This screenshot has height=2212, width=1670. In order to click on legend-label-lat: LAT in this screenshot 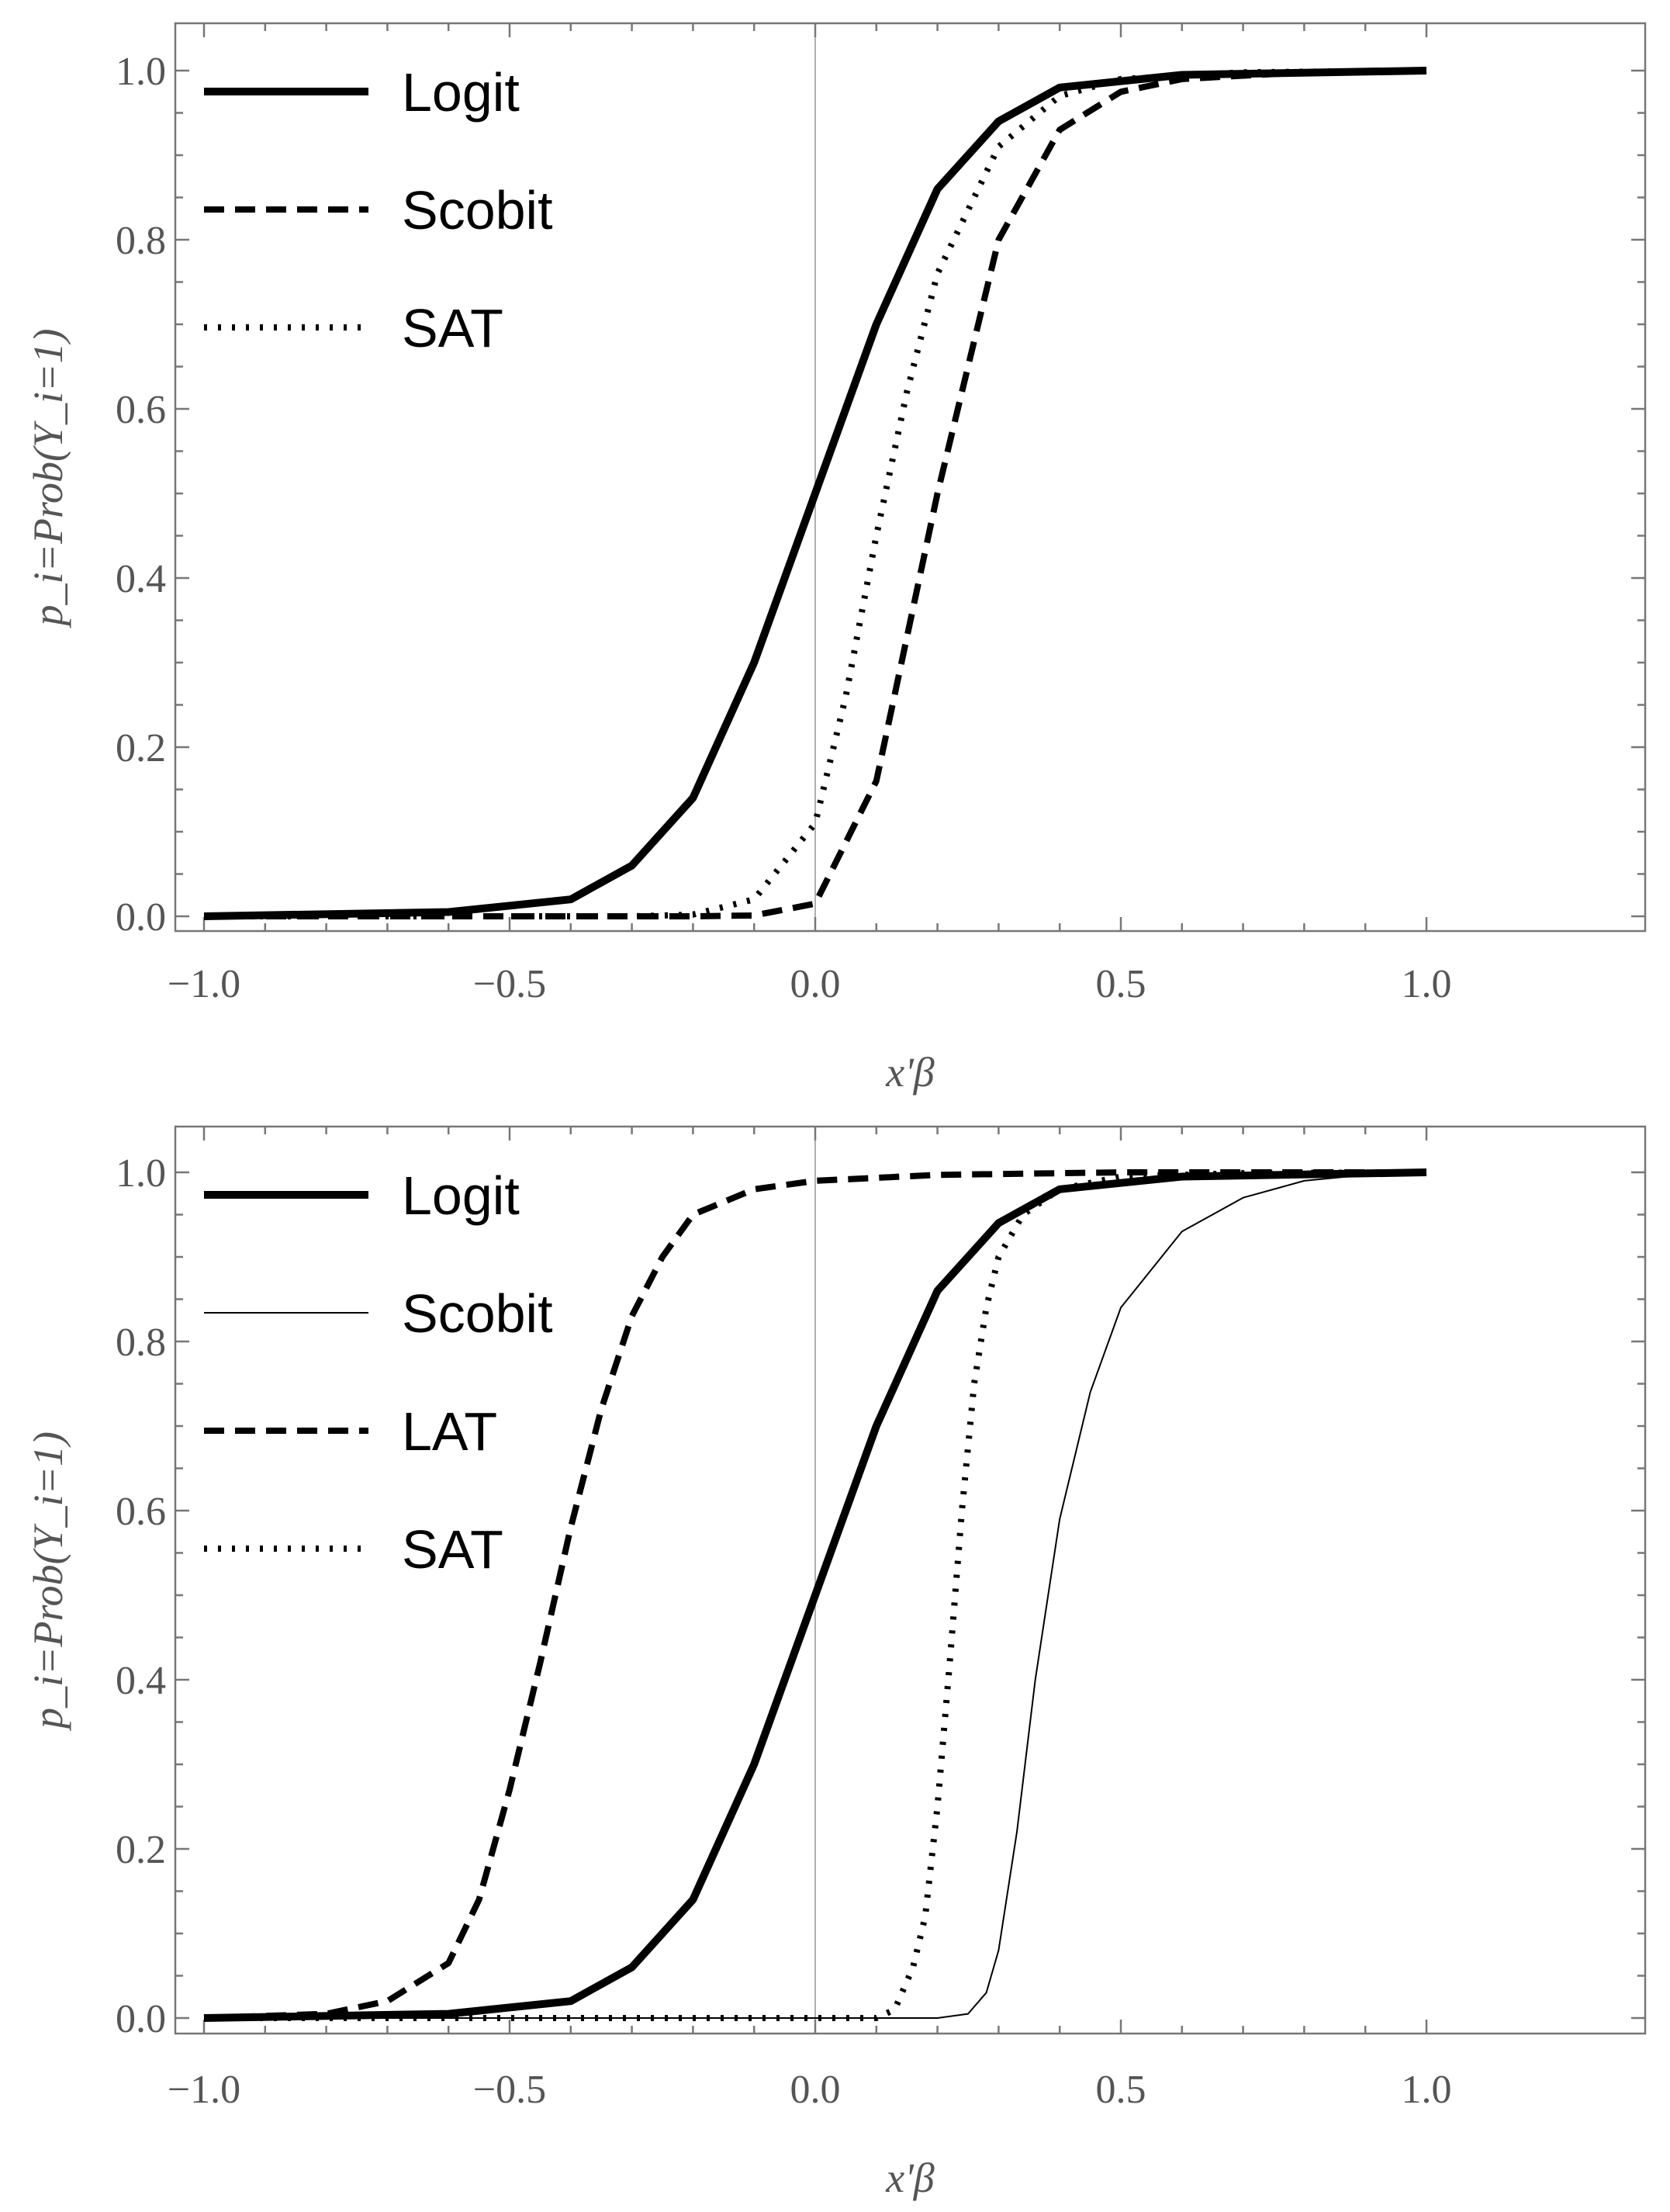, I will do `click(449, 1431)`.